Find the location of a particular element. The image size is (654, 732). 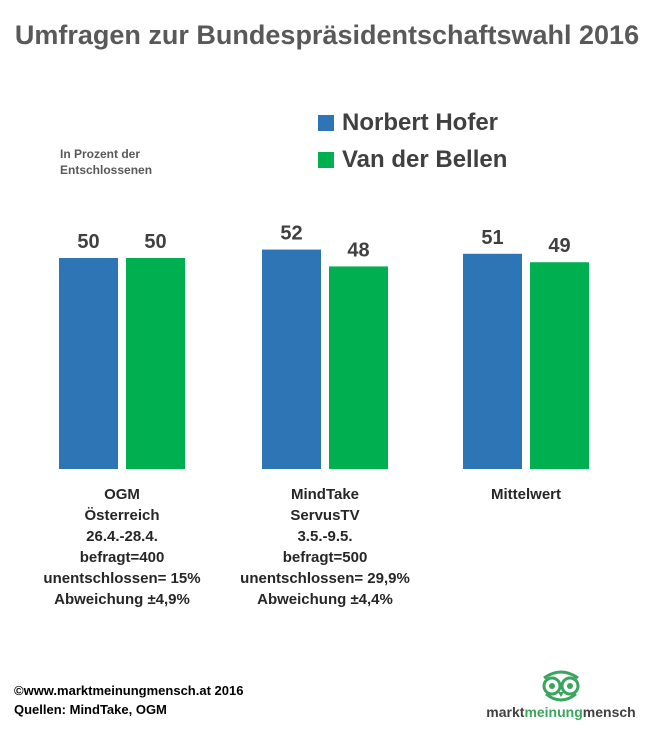

group-label-line: Mittelwert is located at coordinates (525, 494).